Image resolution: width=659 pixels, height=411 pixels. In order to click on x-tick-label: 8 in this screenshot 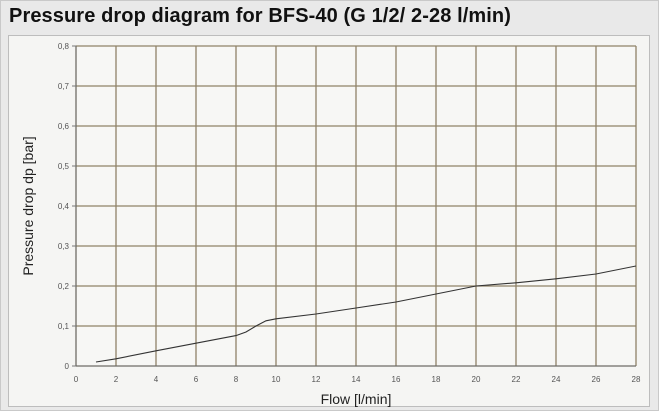, I will do `click(236, 379)`.